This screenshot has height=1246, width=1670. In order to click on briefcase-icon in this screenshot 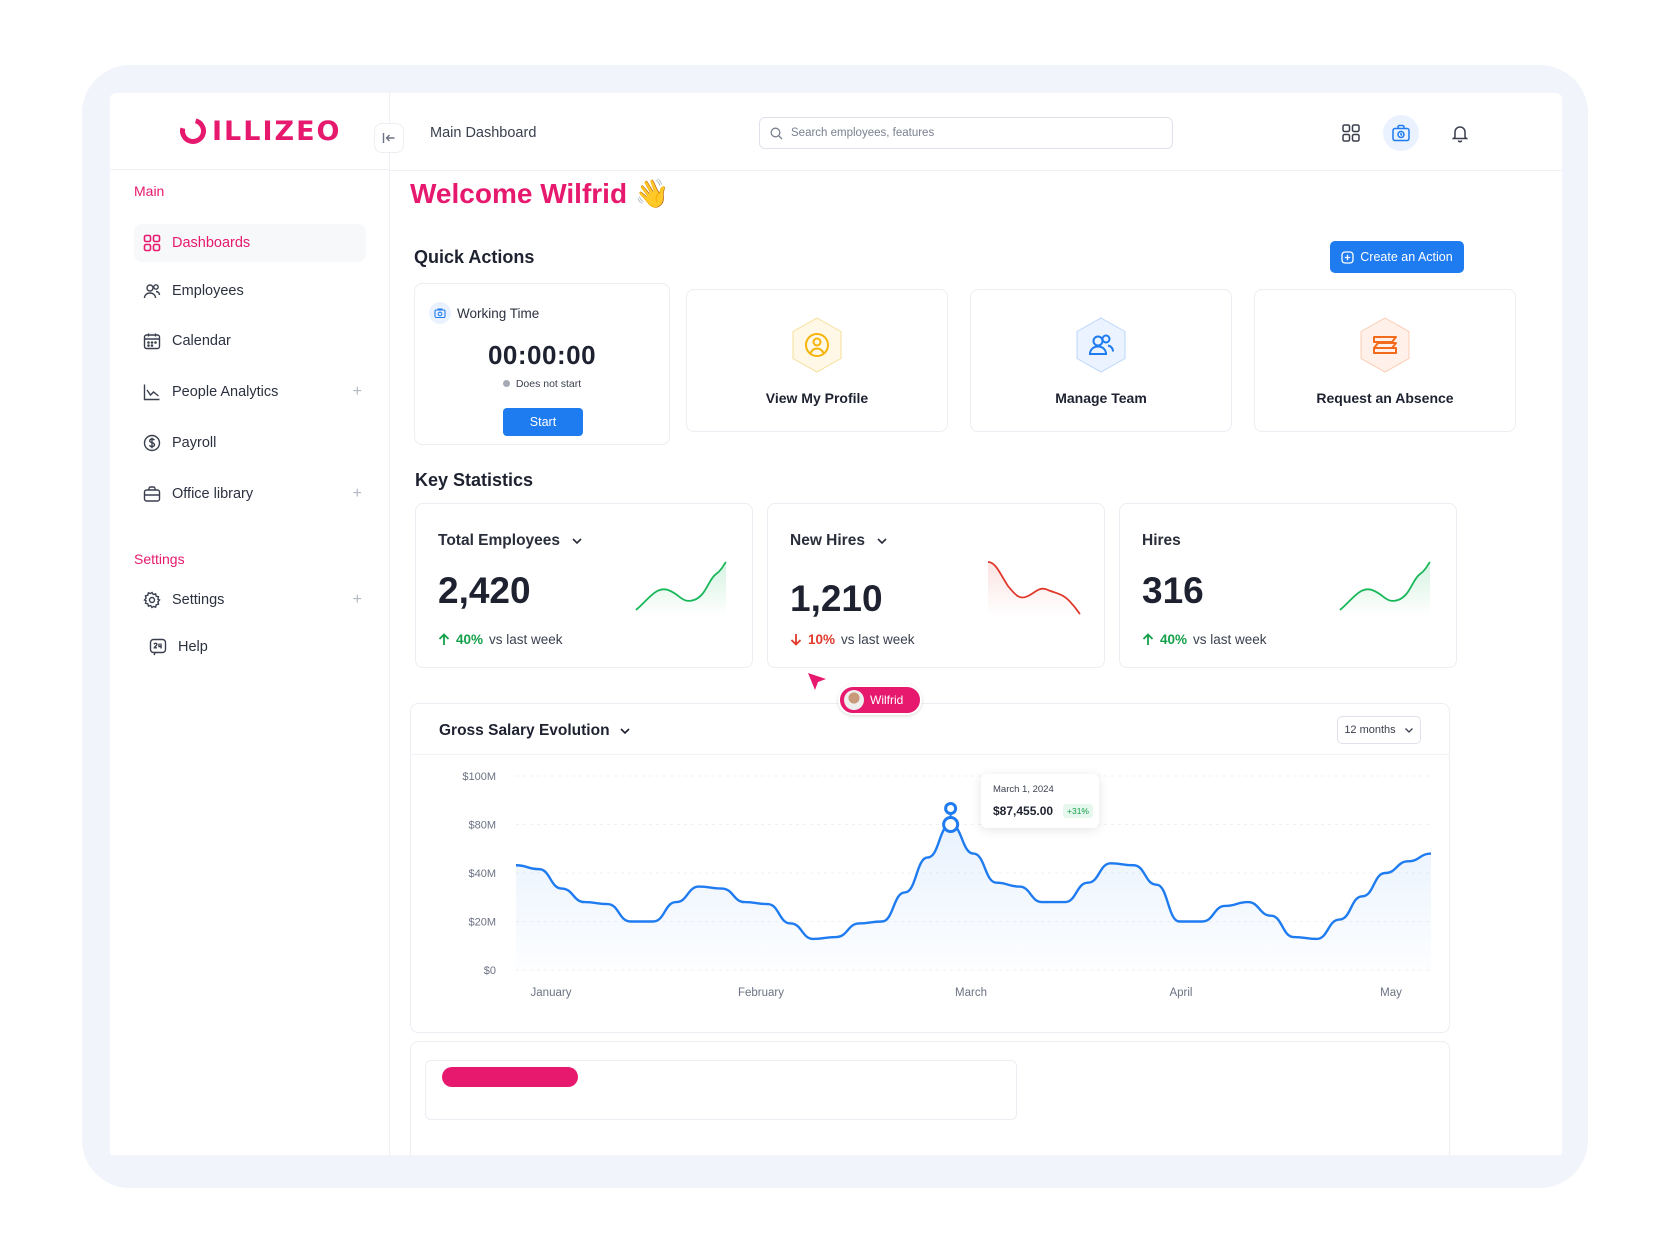, I will do `click(152, 494)`.